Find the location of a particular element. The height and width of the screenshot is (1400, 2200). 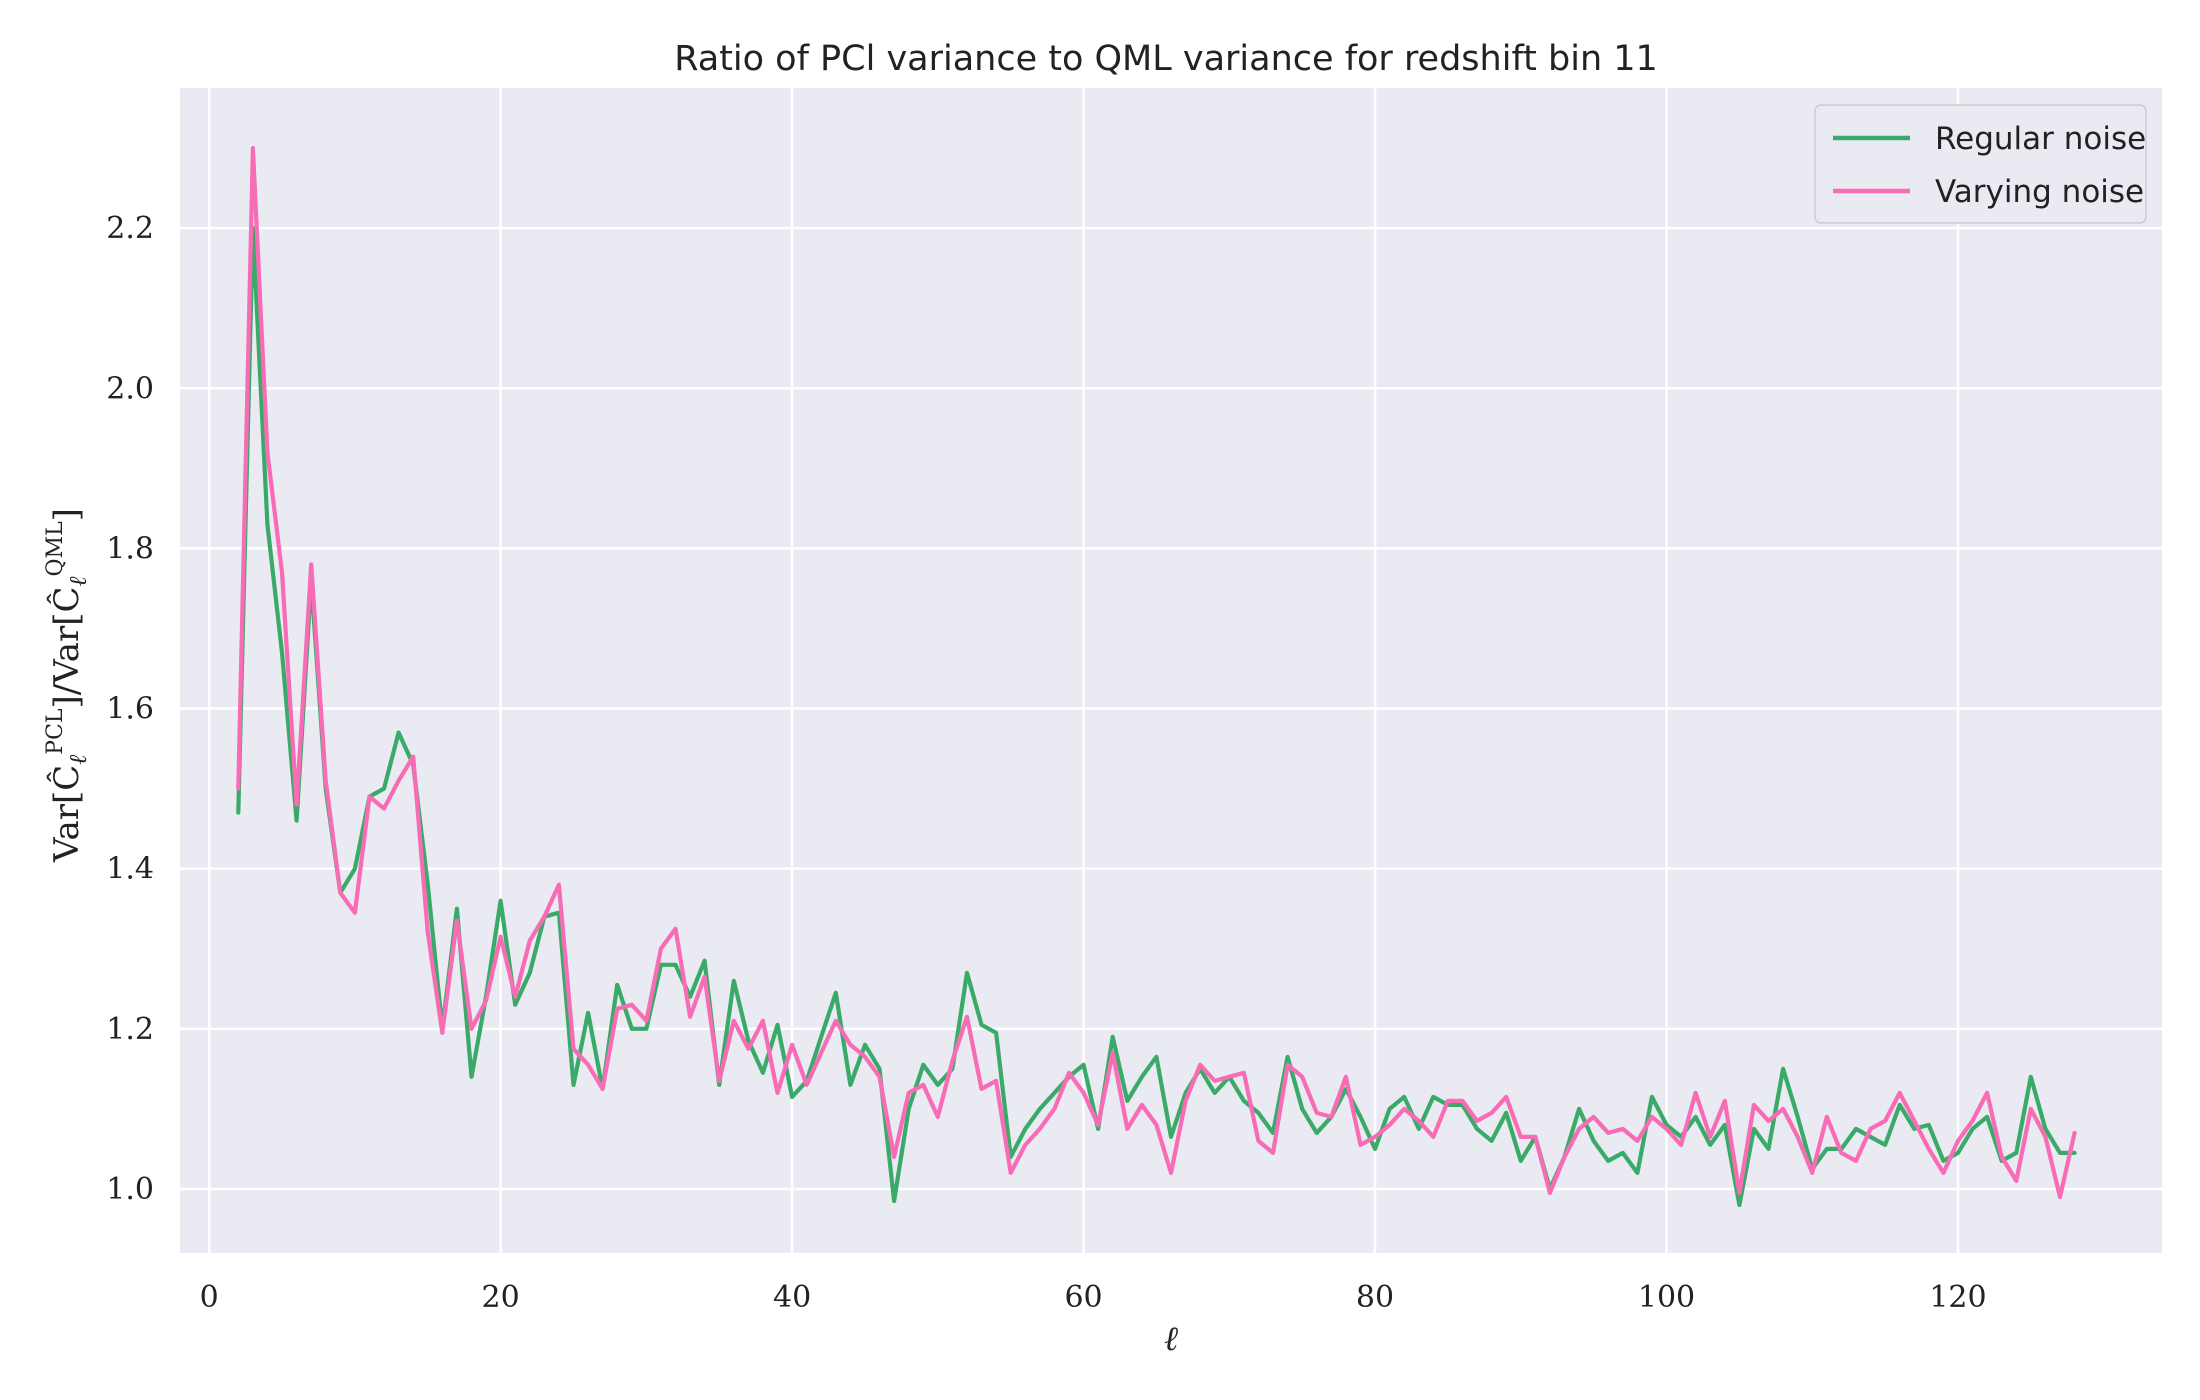

y-tick-label: 2.2 is located at coordinates (130, 228).